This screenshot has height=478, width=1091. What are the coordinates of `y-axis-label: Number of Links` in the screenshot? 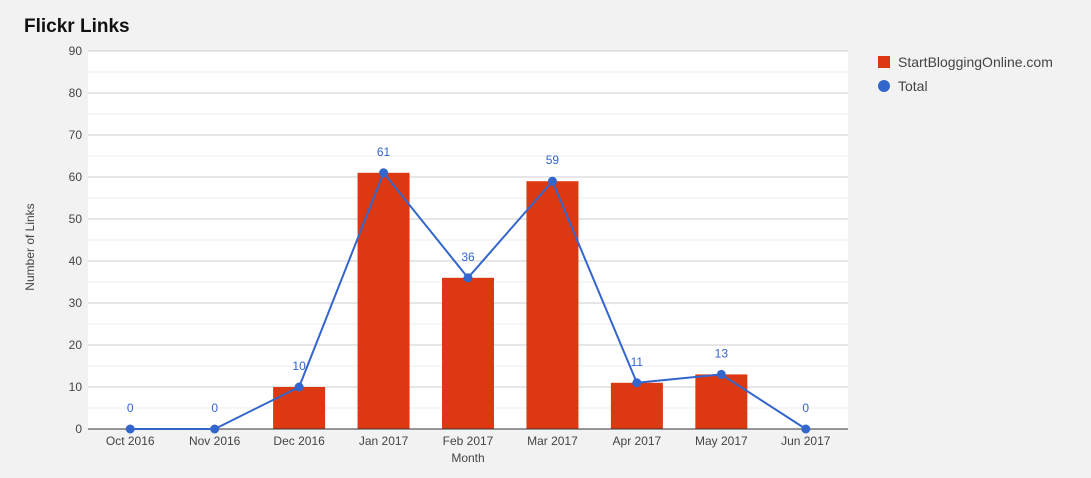 It's located at (30, 247).